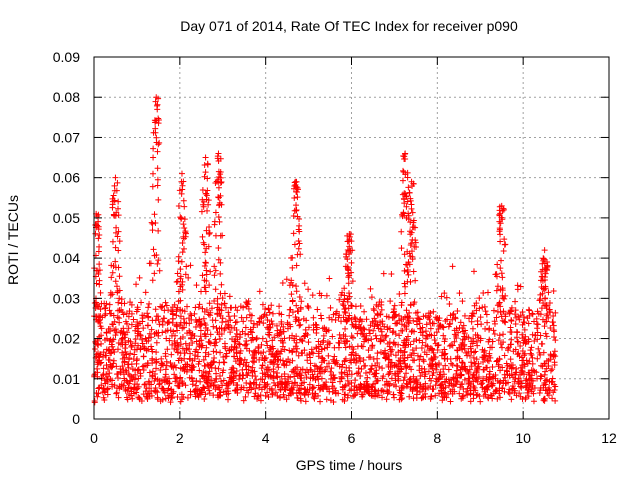 The height and width of the screenshot is (480, 640). Describe the element at coordinates (66, 258) in the screenshot. I see `y-tick-label: 0.04` at that location.